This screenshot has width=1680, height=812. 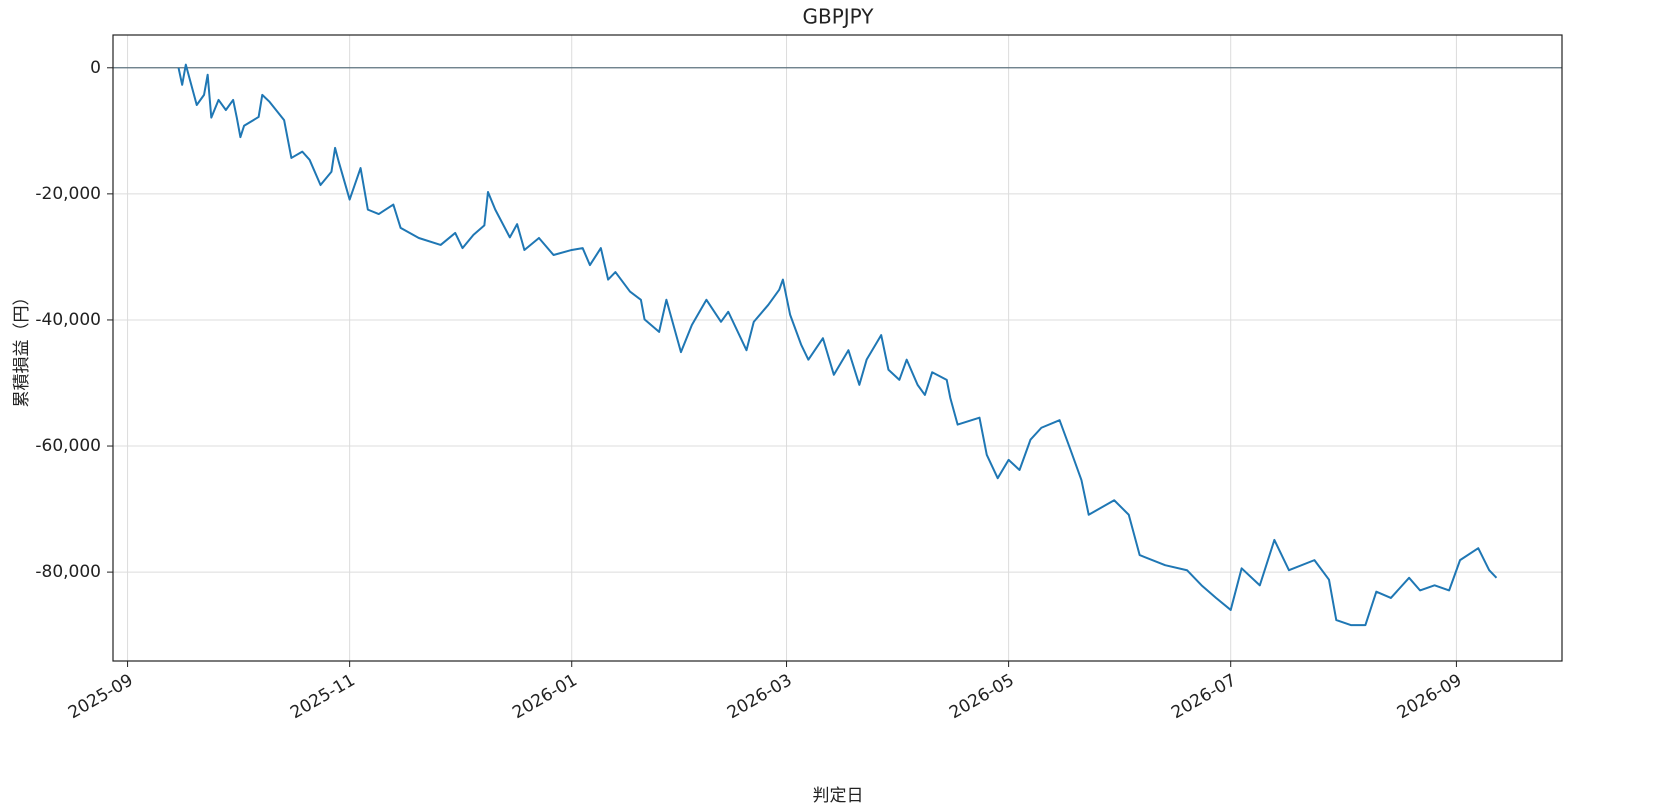 I want to click on x-tick-label: 2026-03, so click(x=760, y=696).